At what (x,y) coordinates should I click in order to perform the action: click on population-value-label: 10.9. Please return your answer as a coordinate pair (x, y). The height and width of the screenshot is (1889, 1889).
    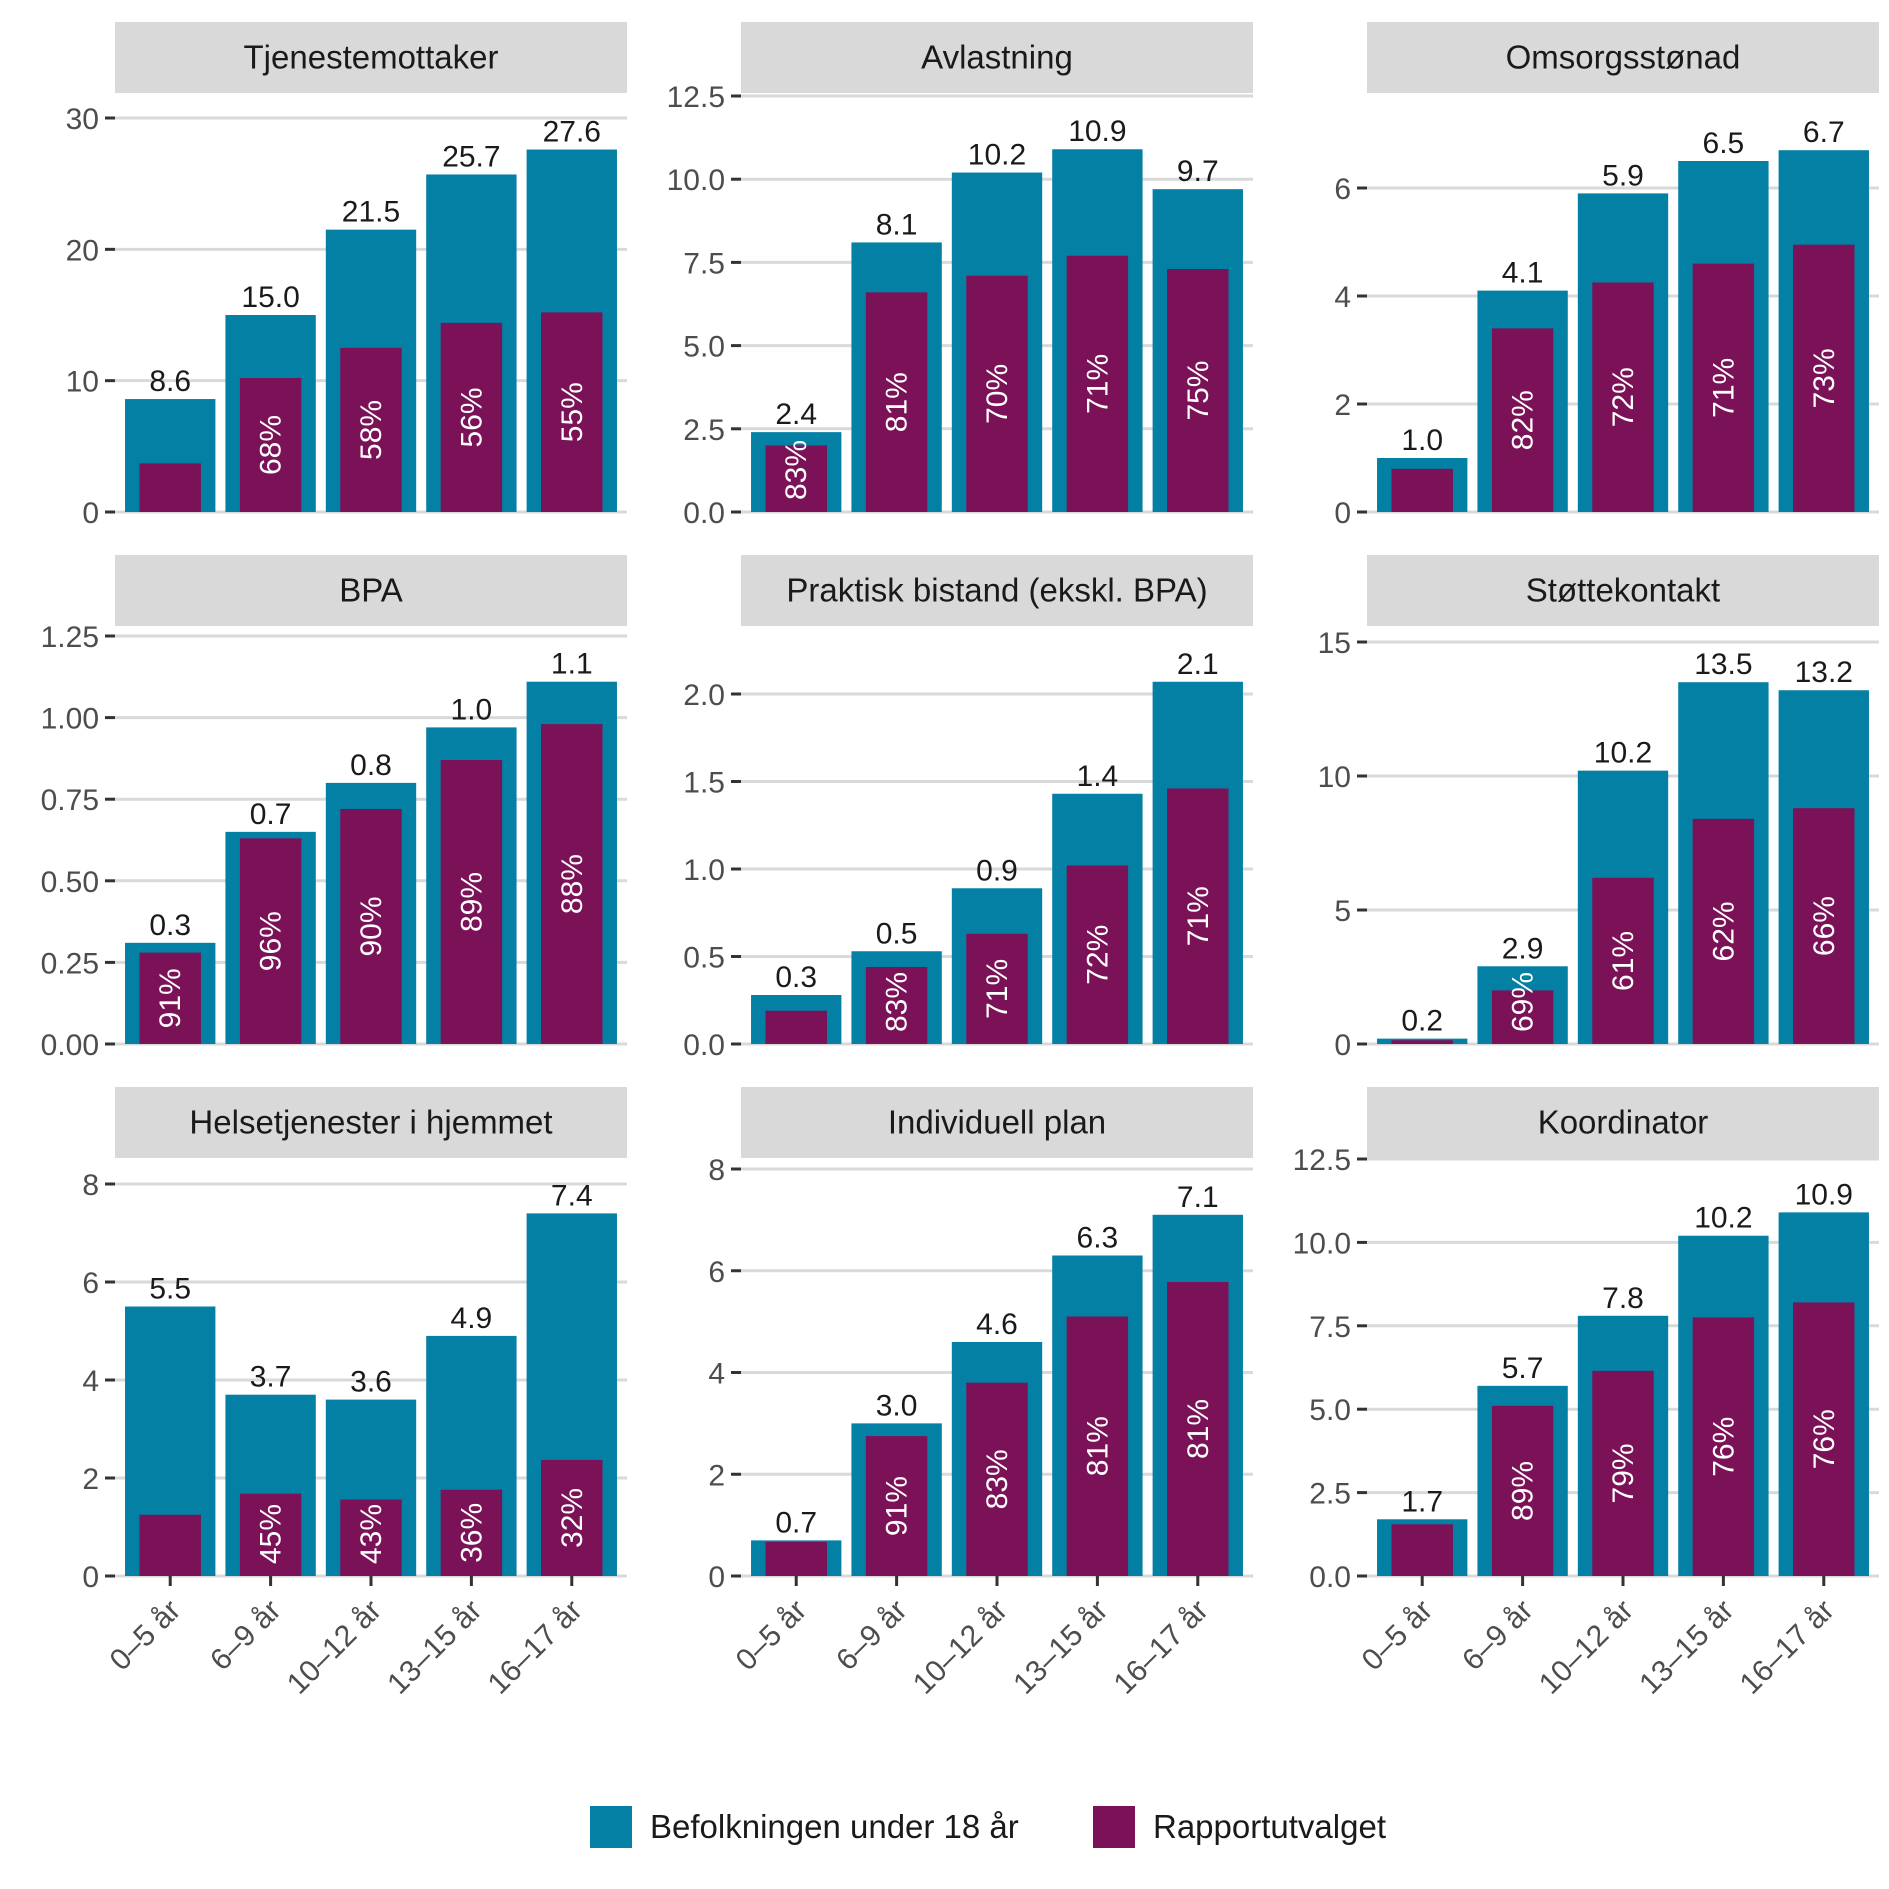
    Looking at the image, I should click on (1824, 1194).